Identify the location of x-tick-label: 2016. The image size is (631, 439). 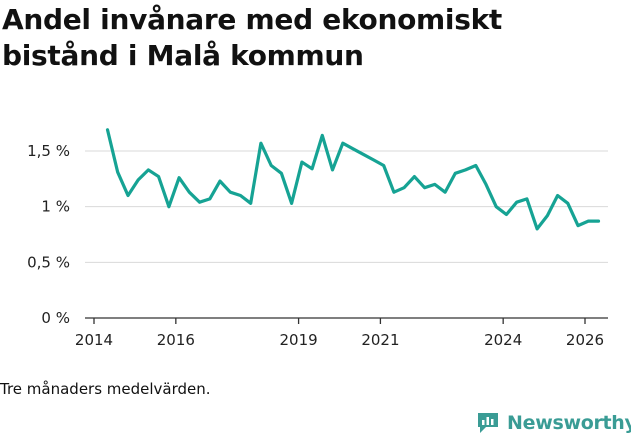
(176, 340).